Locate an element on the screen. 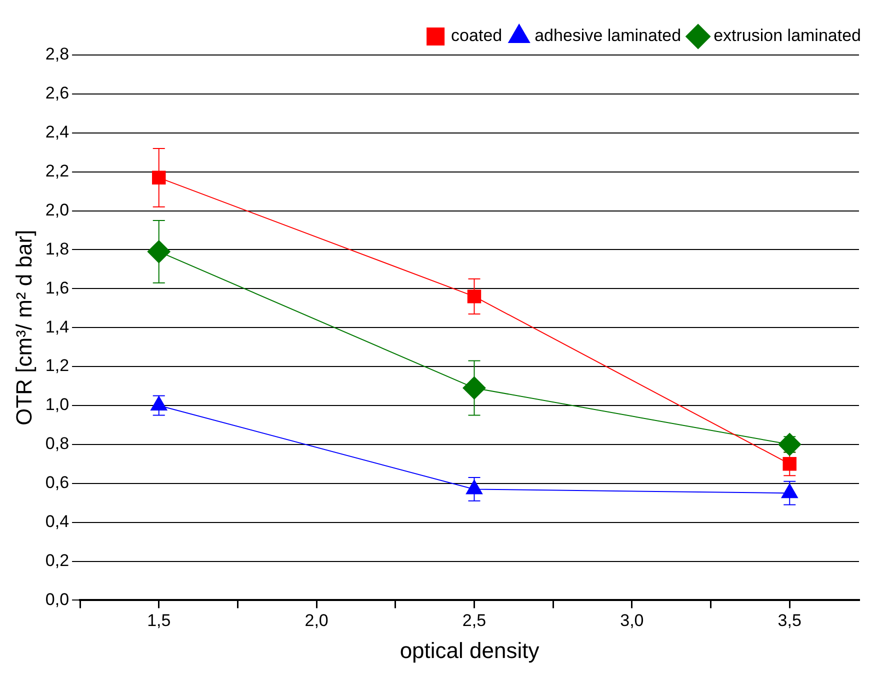 This screenshot has height=677, width=879. y-tick-label: 1,0 is located at coordinates (57, 404).